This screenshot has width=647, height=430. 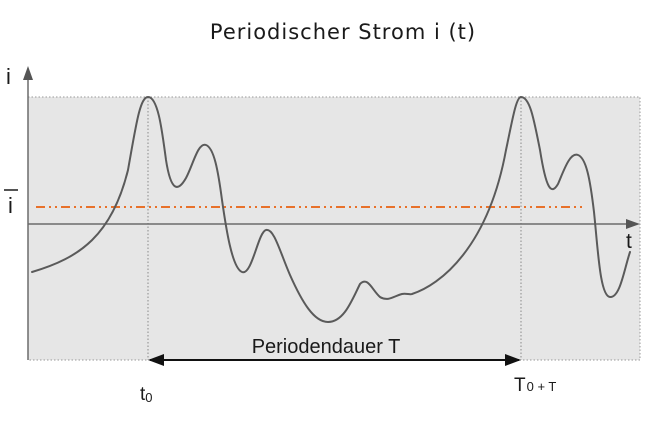 I want to click on period-arrow-left-head, so click(x=156, y=360).